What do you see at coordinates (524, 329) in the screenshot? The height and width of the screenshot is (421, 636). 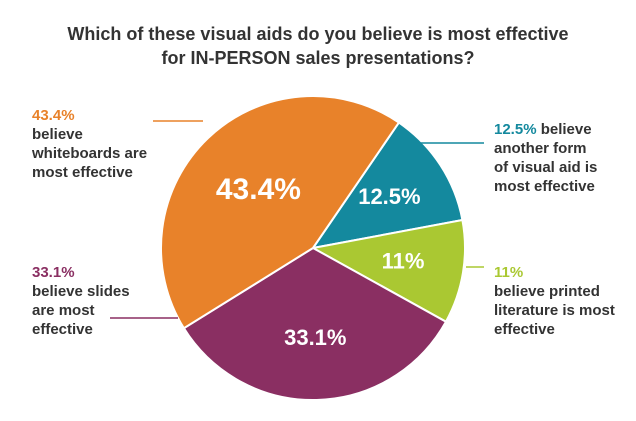 I see `annotation-printed-line-3: effective` at bounding box center [524, 329].